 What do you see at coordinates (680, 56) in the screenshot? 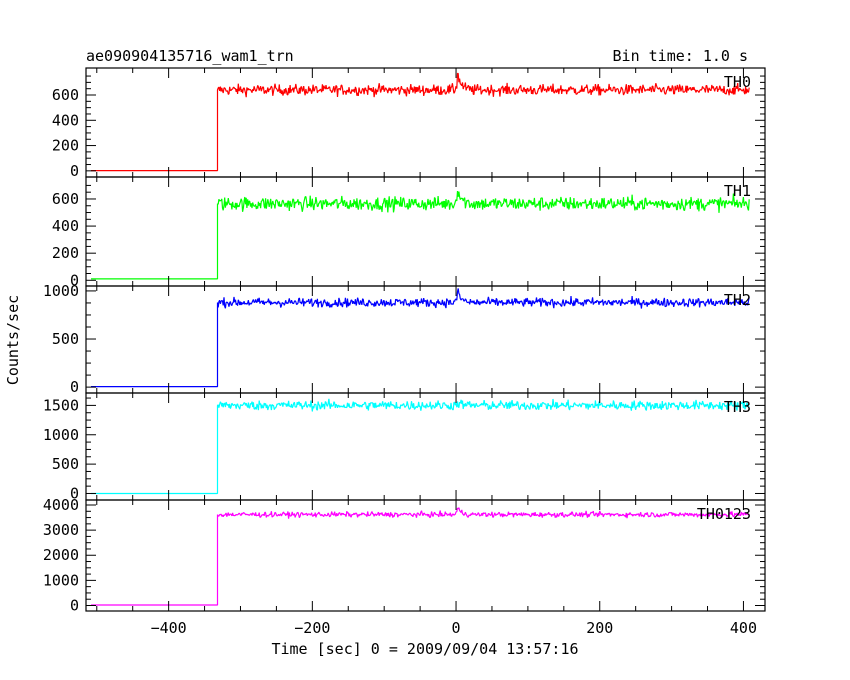
I see `bin-time-label: Bin time: 1.0 s` at bounding box center [680, 56].